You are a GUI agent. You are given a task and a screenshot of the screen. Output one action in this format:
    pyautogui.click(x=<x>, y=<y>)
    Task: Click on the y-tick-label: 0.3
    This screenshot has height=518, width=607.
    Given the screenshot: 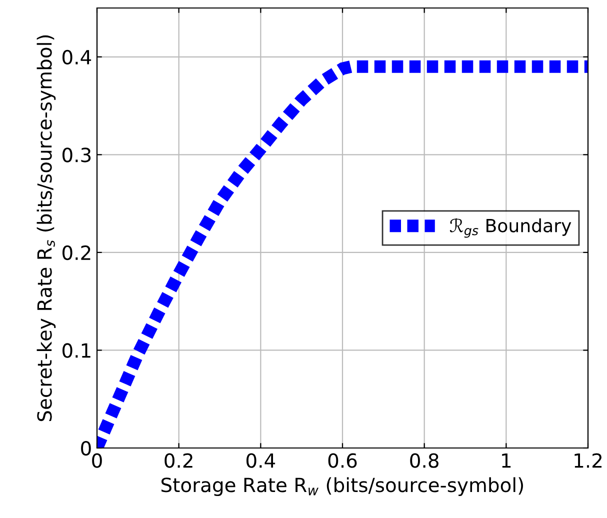 What is the action you would take?
    pyautogui.click(x=76, y=155)
    